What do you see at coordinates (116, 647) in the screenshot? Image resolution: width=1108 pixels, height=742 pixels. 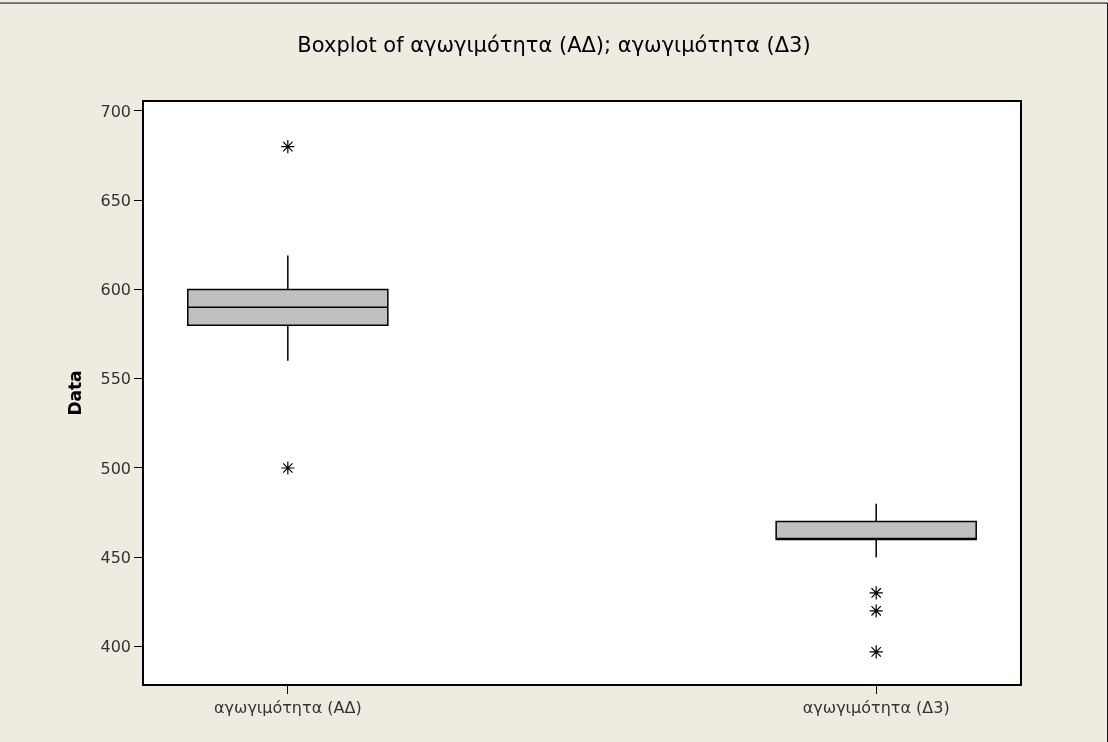 I see `y-tick-label: 400` at bounding box center [116, 647].